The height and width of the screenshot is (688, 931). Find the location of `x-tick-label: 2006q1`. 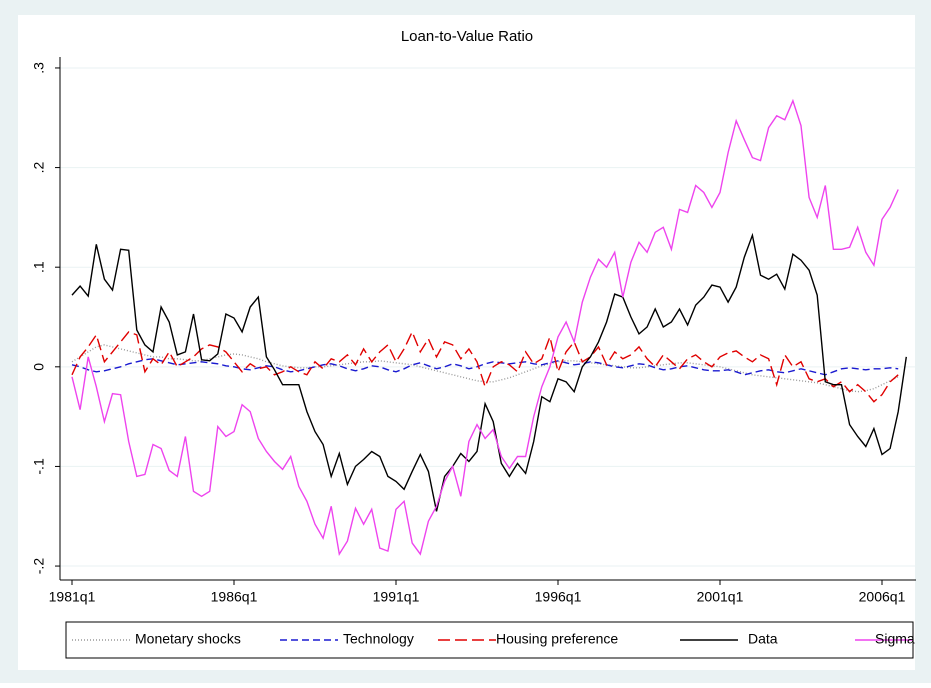

x-tick-label: 2006q1 is located at coordinates (882, 597).